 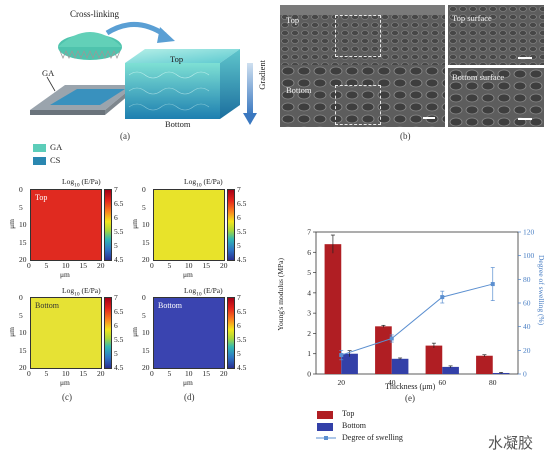 What do you see at coordinates (392, 382) in the screenshot?
I see `x-tick-label: 40` at bounding box center [392, 382].